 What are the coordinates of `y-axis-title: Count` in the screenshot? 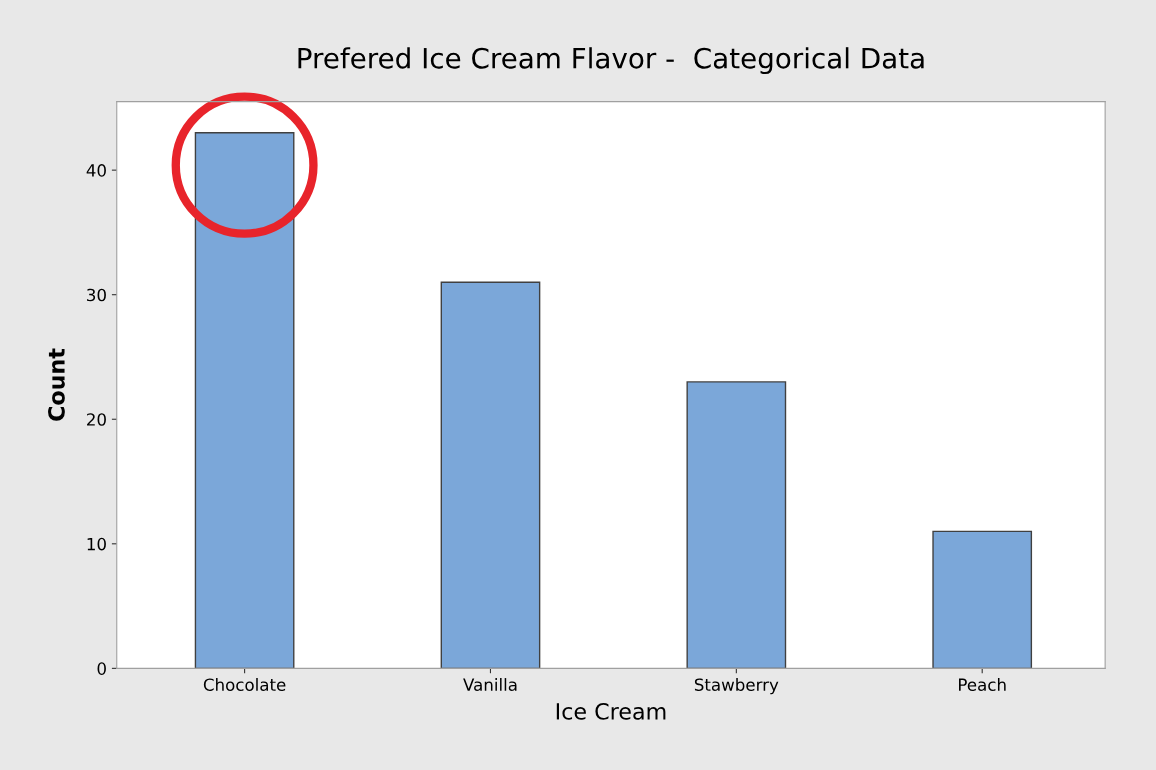 It's located at (56, 384).